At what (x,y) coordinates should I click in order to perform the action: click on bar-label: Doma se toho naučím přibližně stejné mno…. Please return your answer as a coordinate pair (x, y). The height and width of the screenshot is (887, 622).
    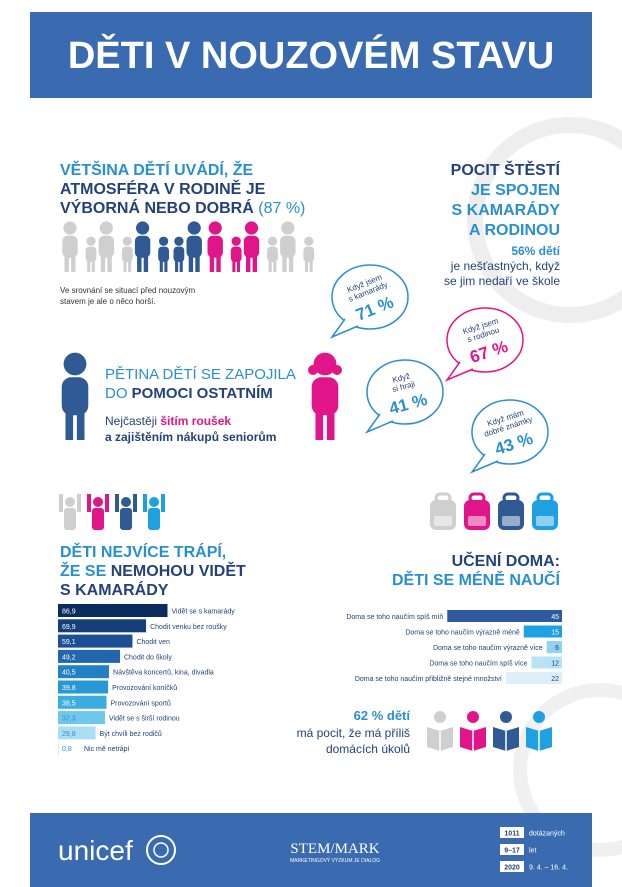
    Looking at the image, I should click on (428, 679).